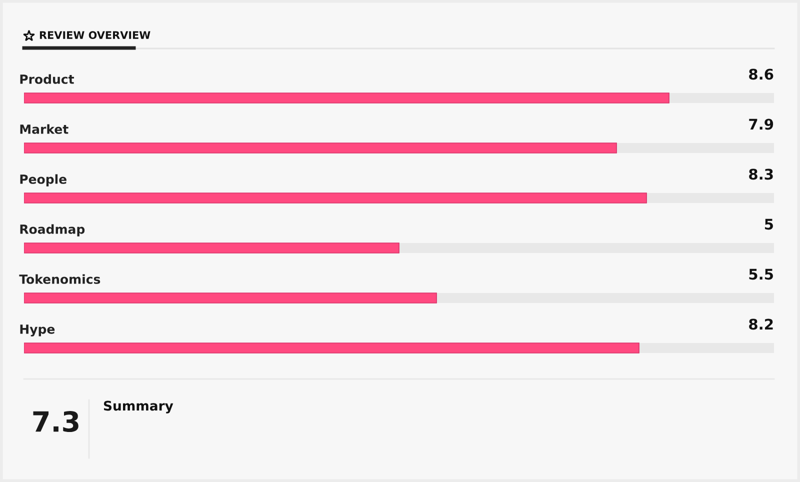 Image resolution: width=800 pixels, height=482 pixels. Describe the element at coordinates (55, 421) in the screenshot. I see `text: 7.3` at that location.